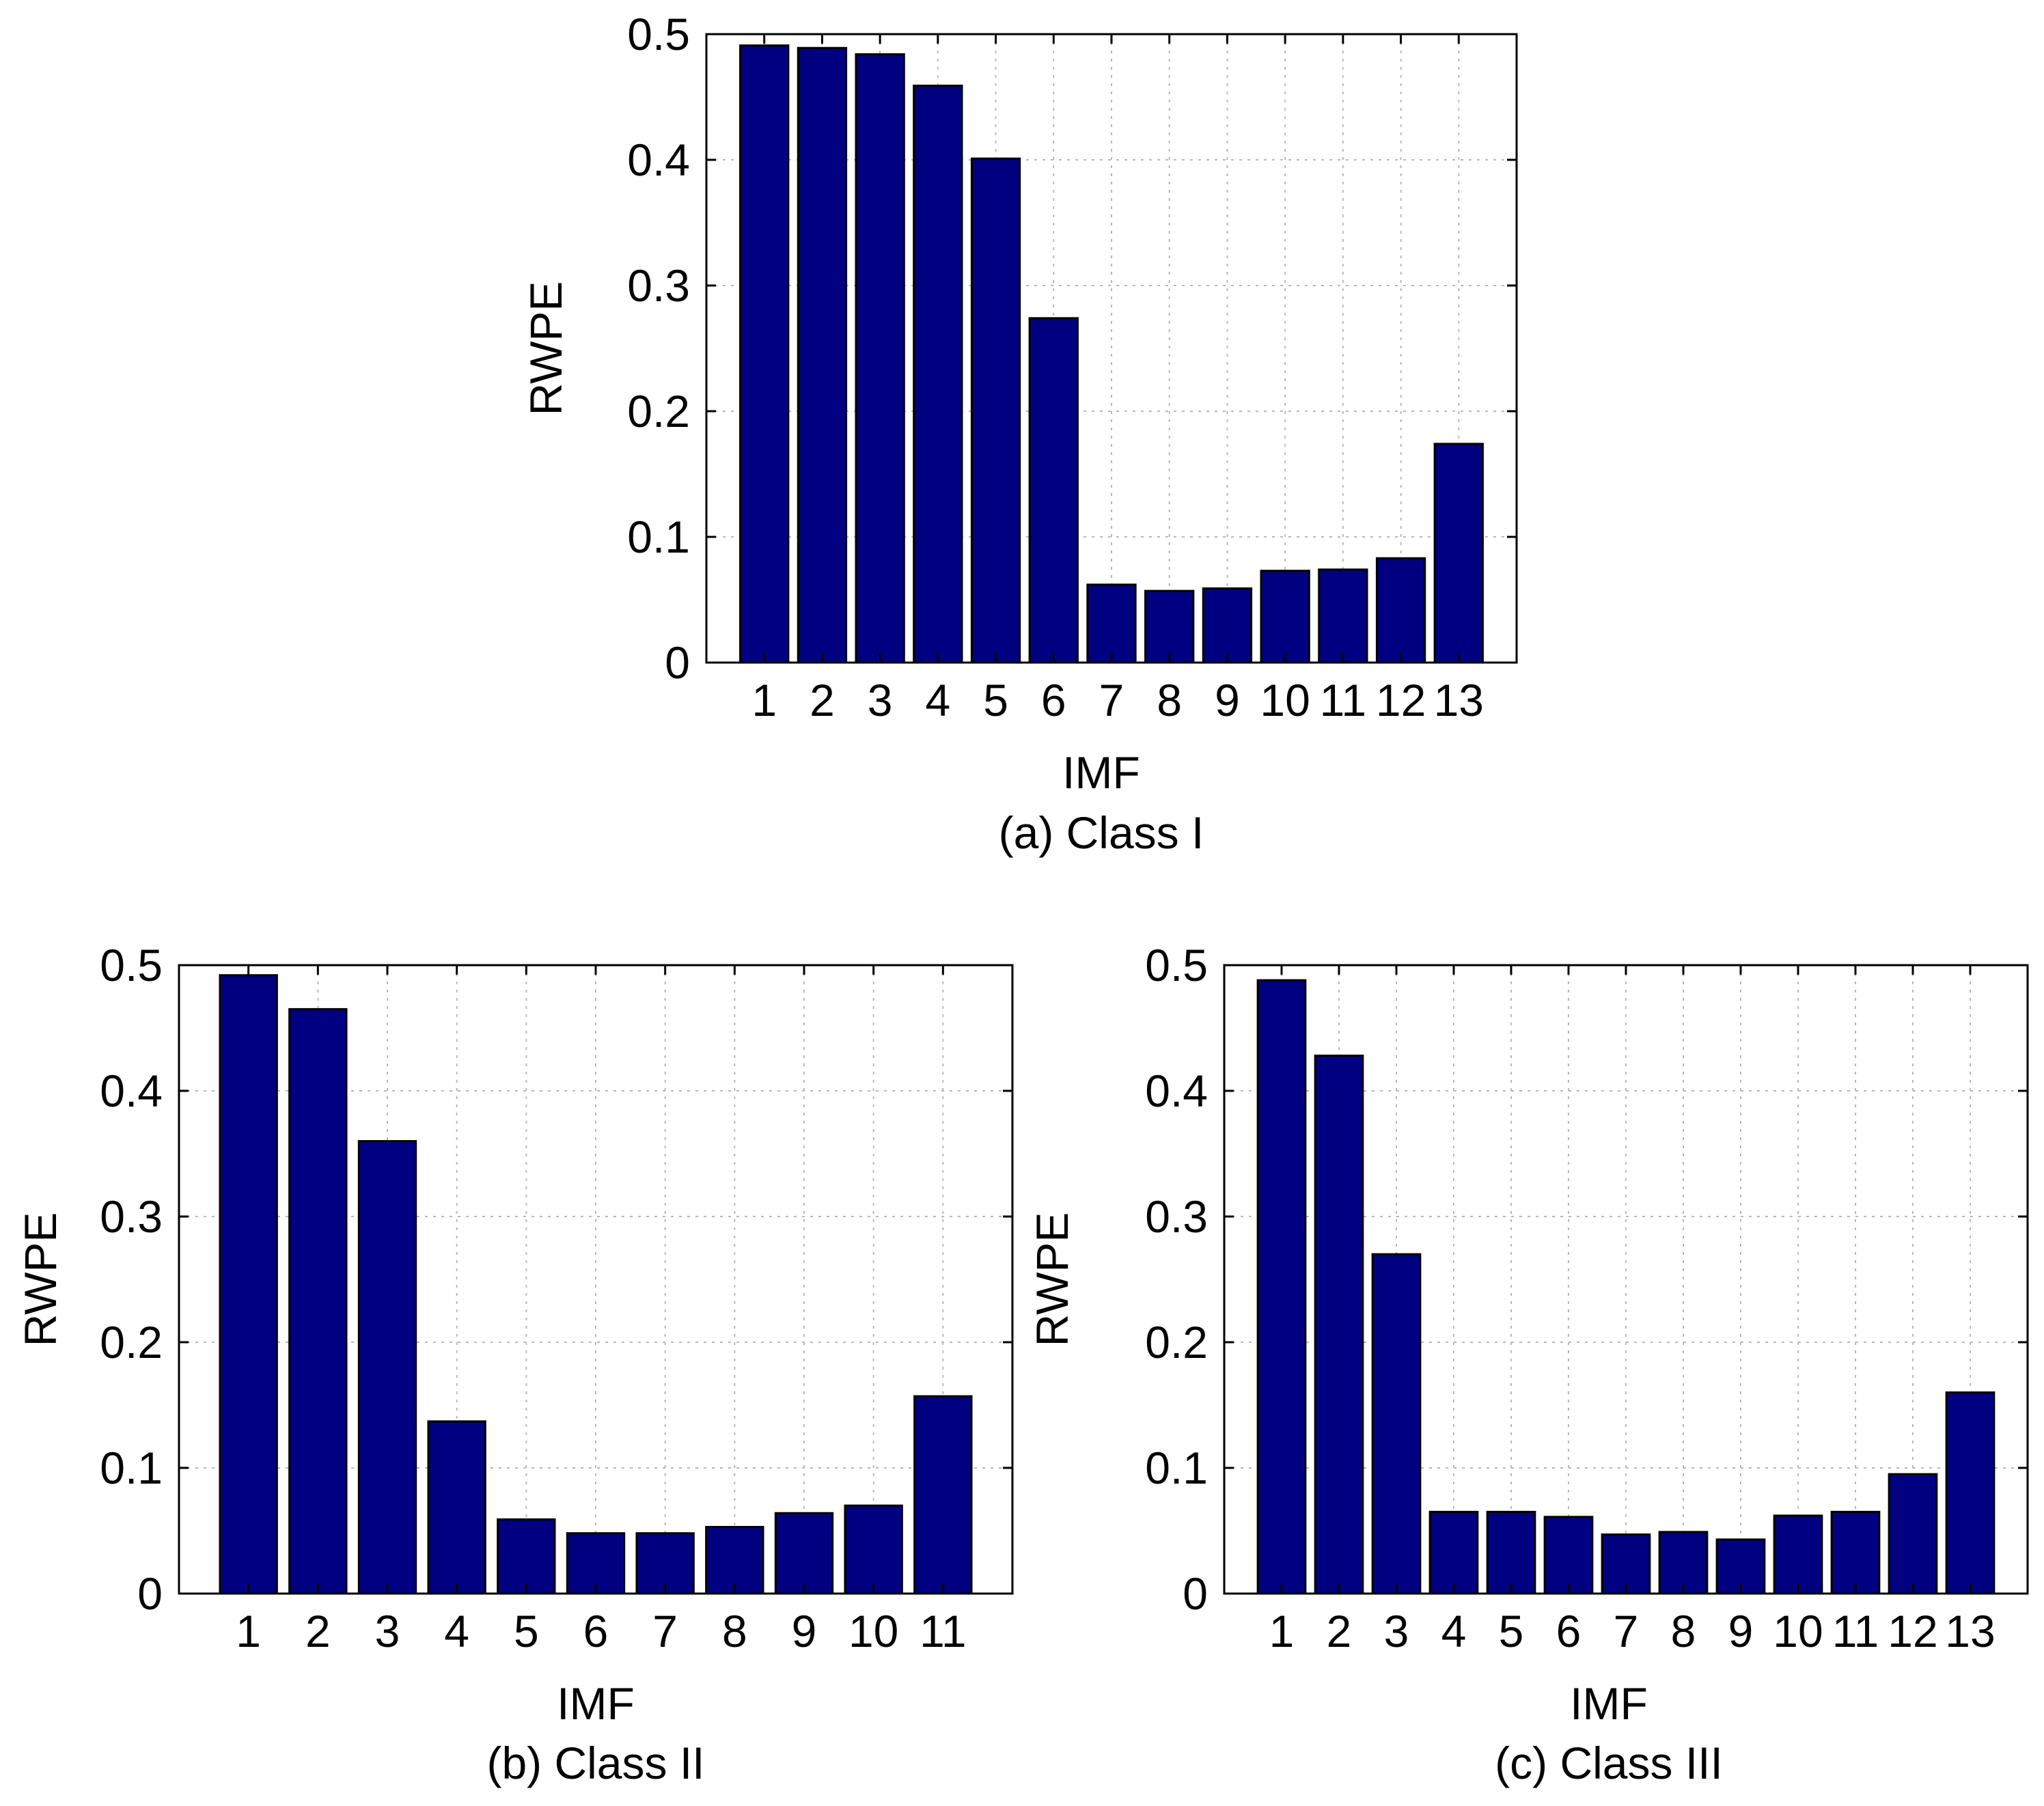  What do you see at coordinates (1176, 1342) in the screenshot?
I see `panel-c-ytick-label: 0.2` at bounding box center [1176, 1342].